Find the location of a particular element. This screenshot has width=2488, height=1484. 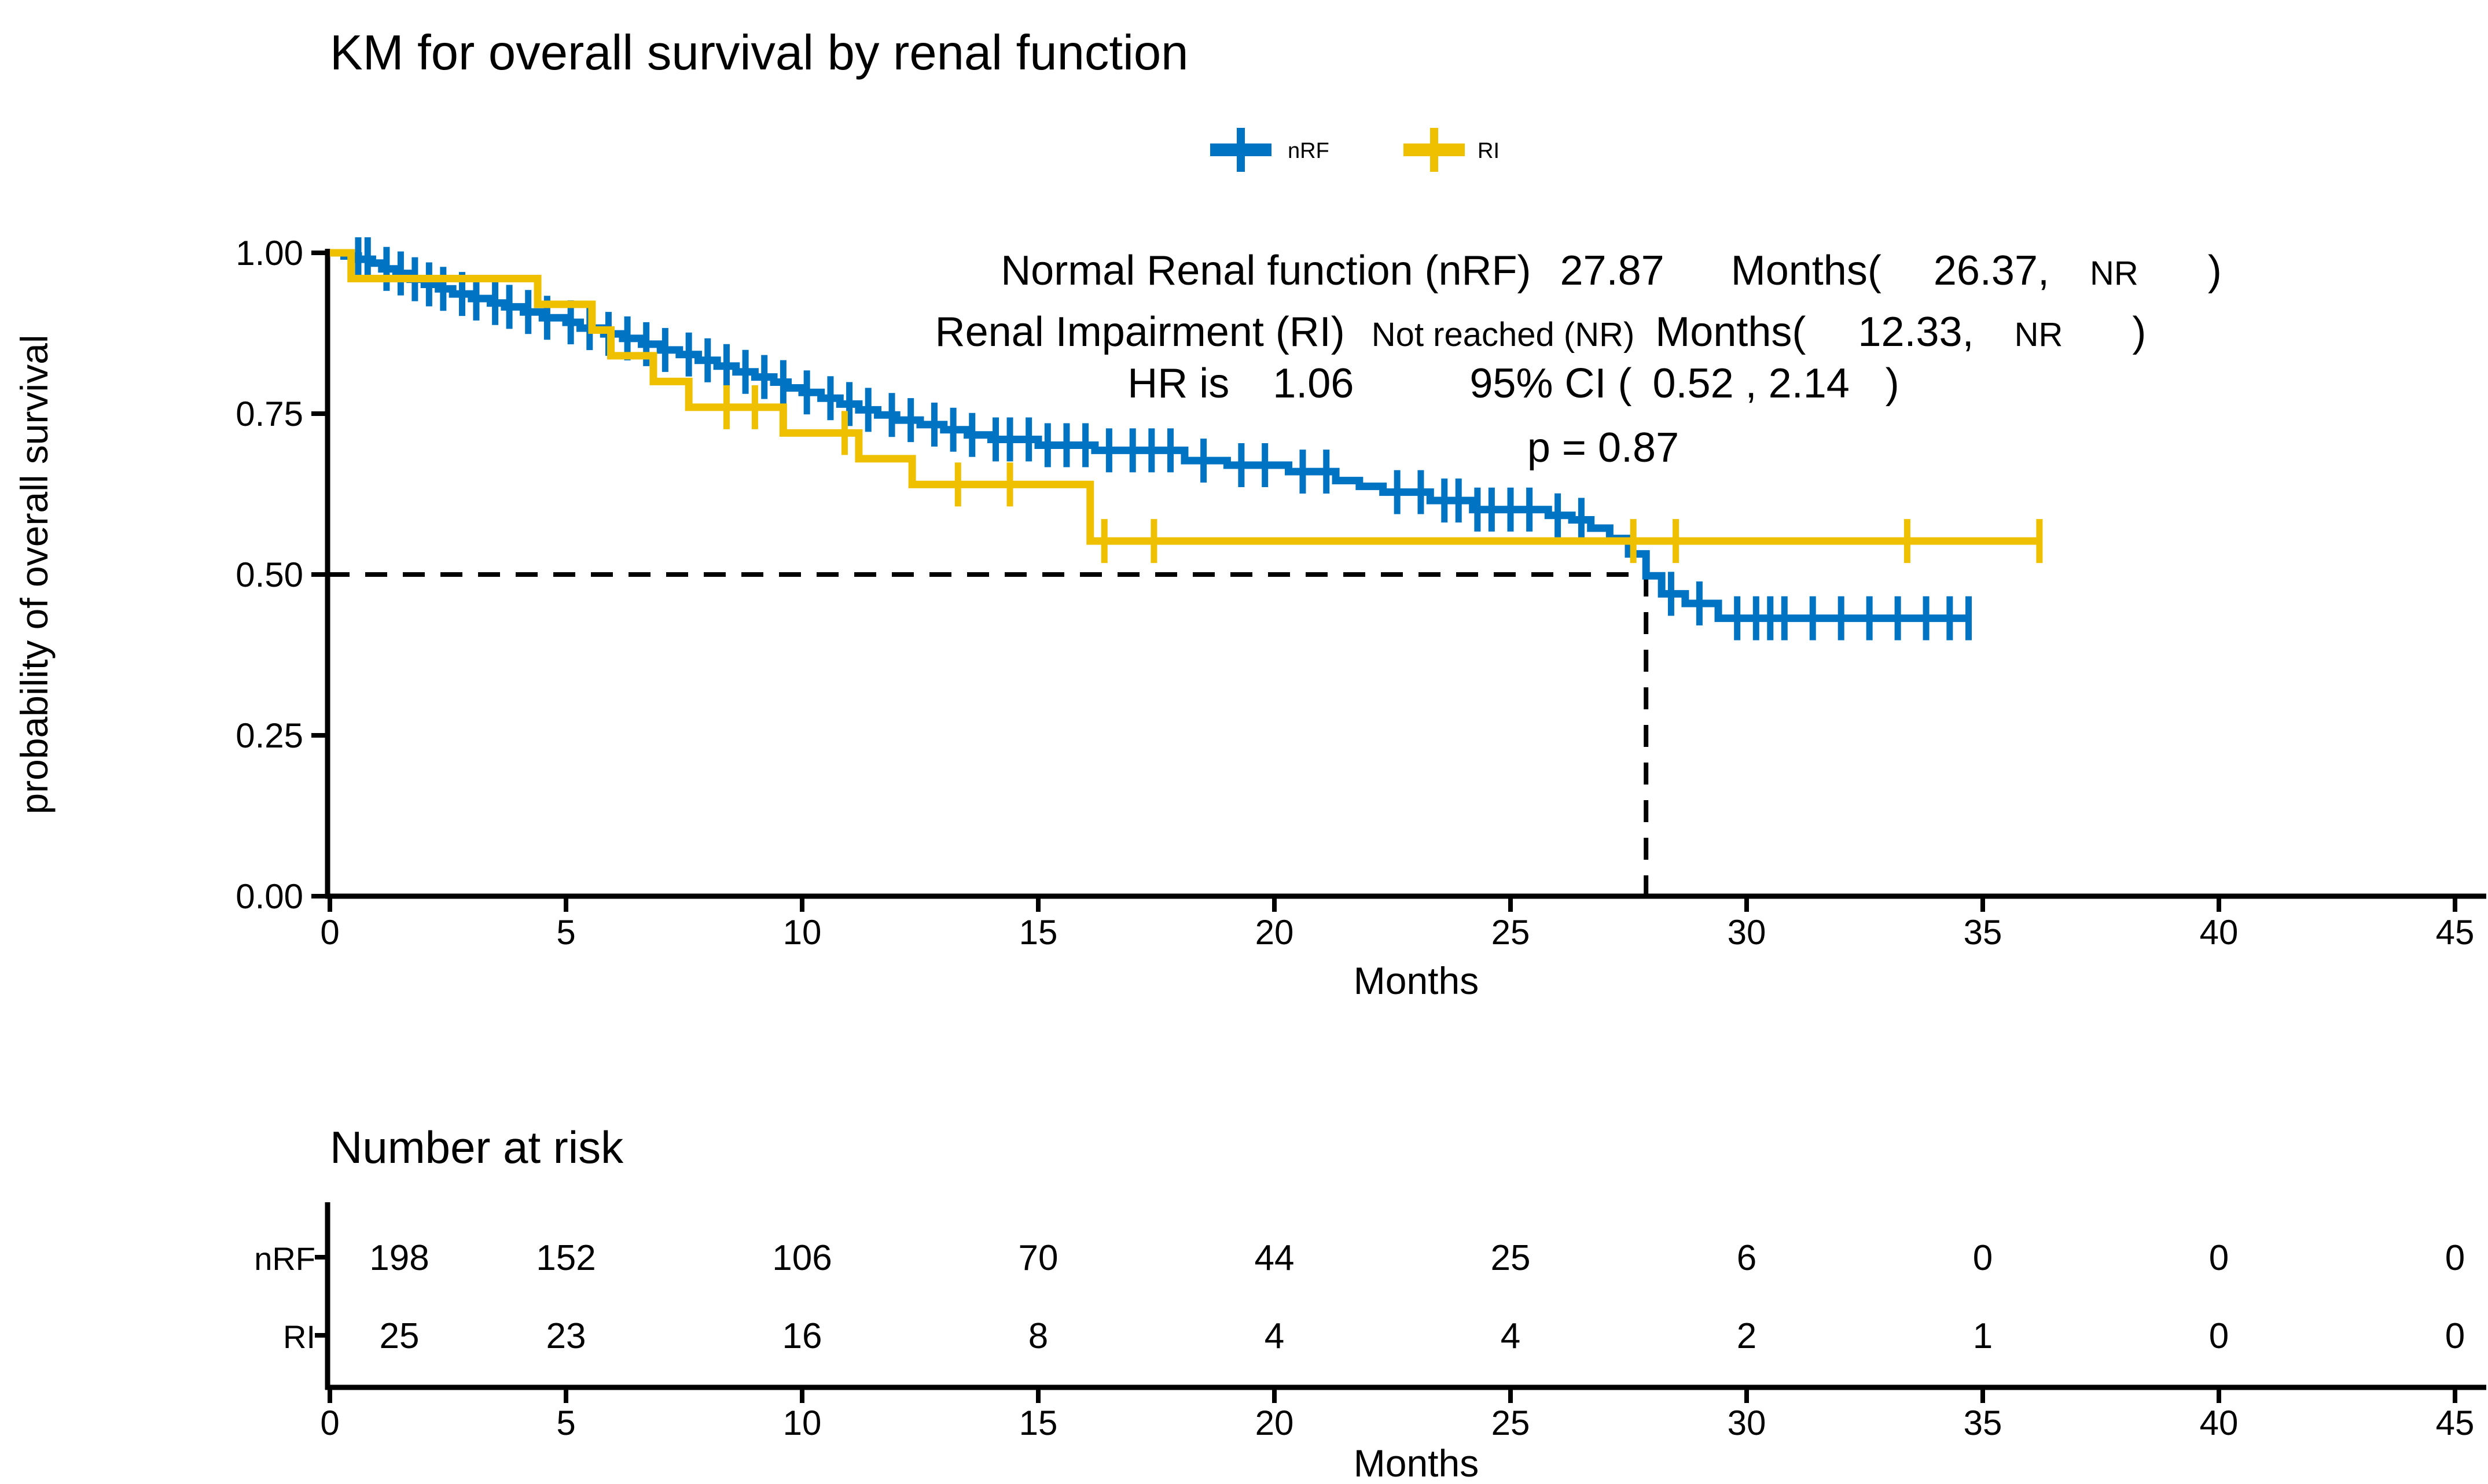

risk-value: 198 is located at coordinates (399, 1258).